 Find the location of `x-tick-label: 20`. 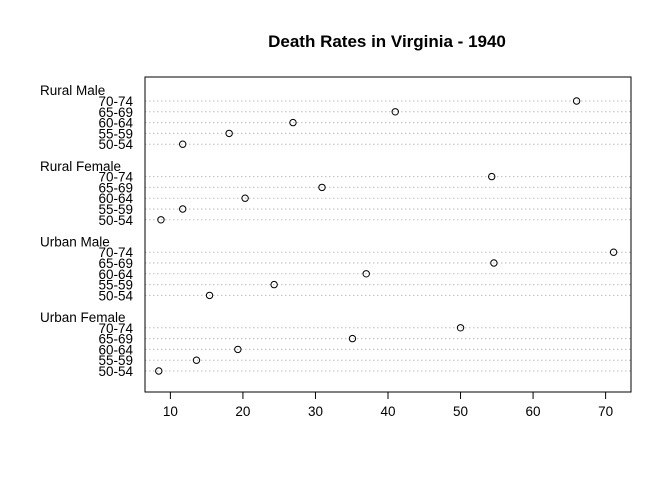

x-tick-label: 20 is located at coordinates (242, 411).